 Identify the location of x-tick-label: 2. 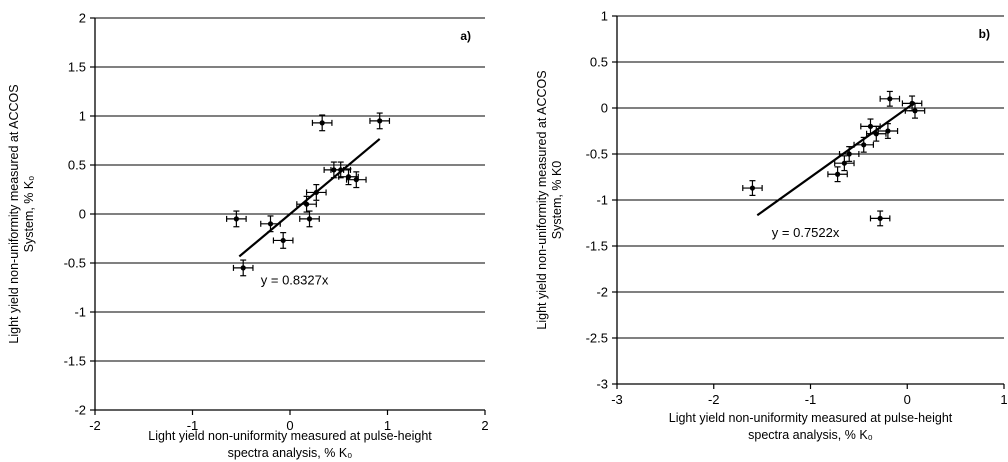
(484, 425).